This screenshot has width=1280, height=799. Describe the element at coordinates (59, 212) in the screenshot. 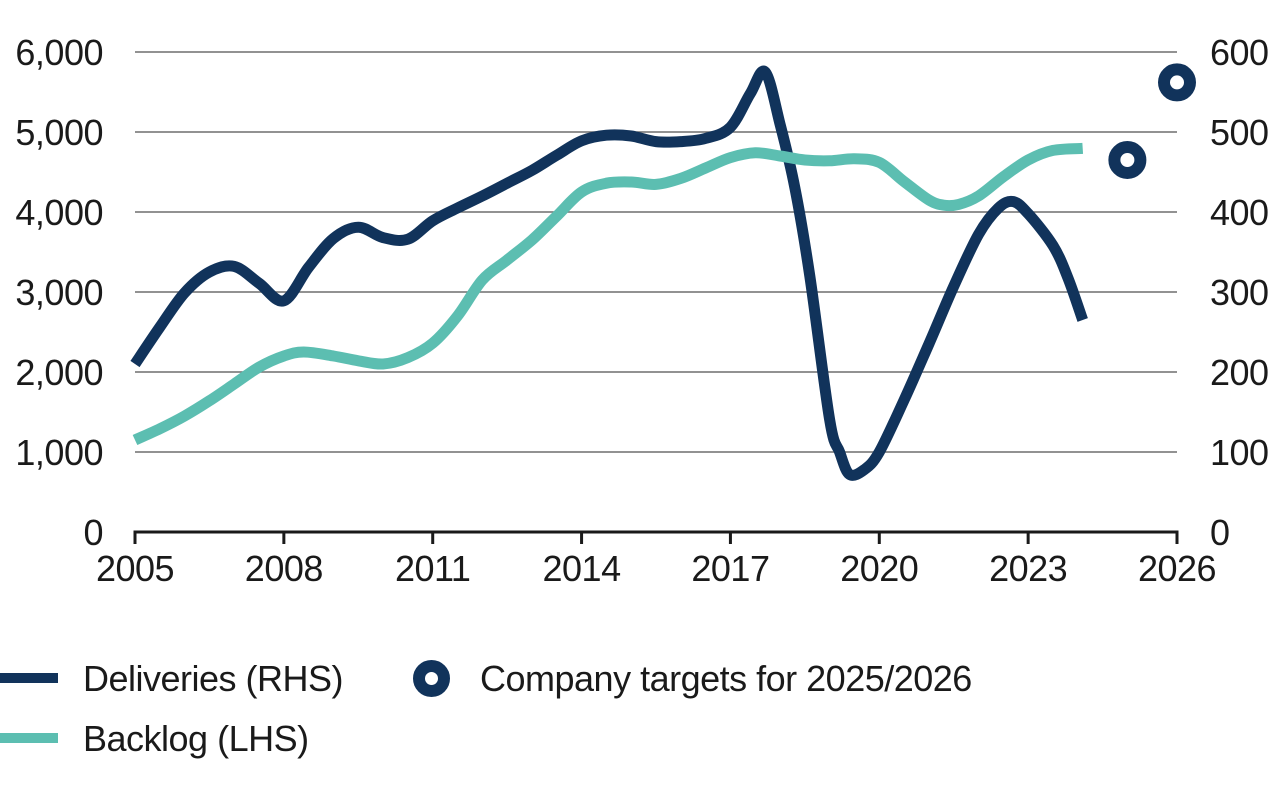

I see `left-axis-tick-label: 4,000` at that location.